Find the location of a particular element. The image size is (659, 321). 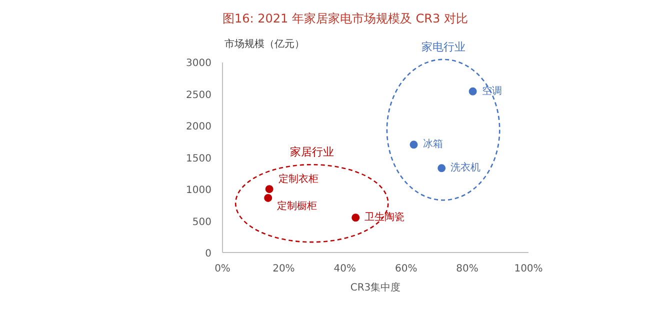

x-tick-label: 40% is located at coordinates (345, 269).